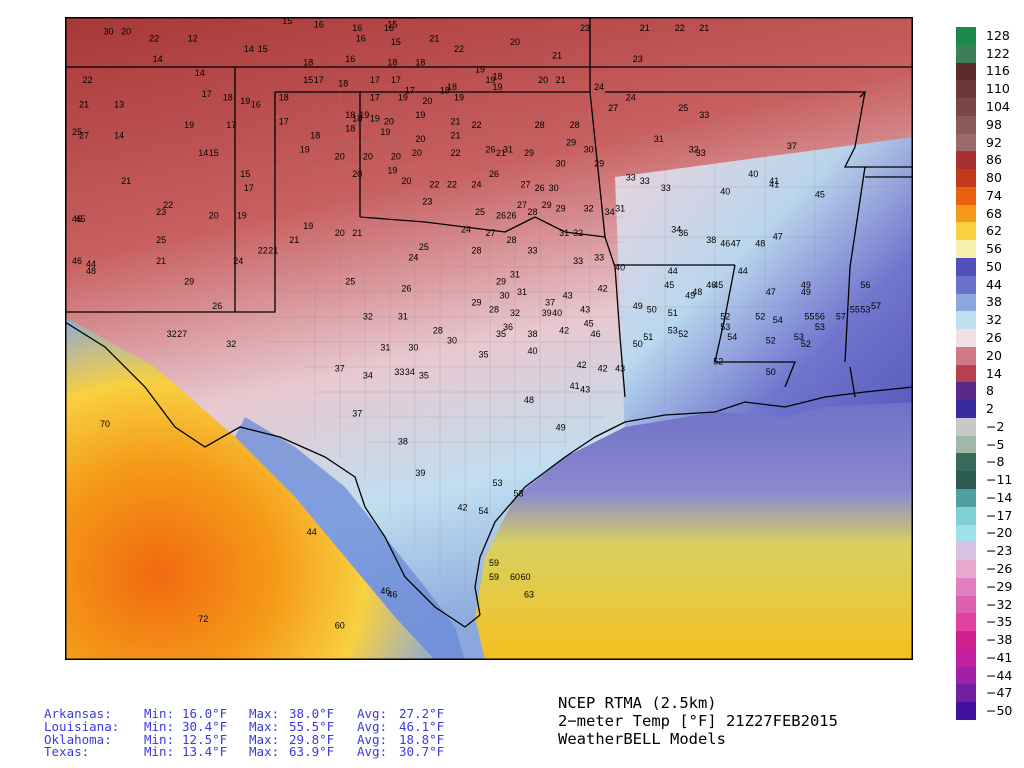  What do you see at coordinates (264, 713) in the screenshot?
I see `stat-max-label: Max:` at bounding box center [264, 713].